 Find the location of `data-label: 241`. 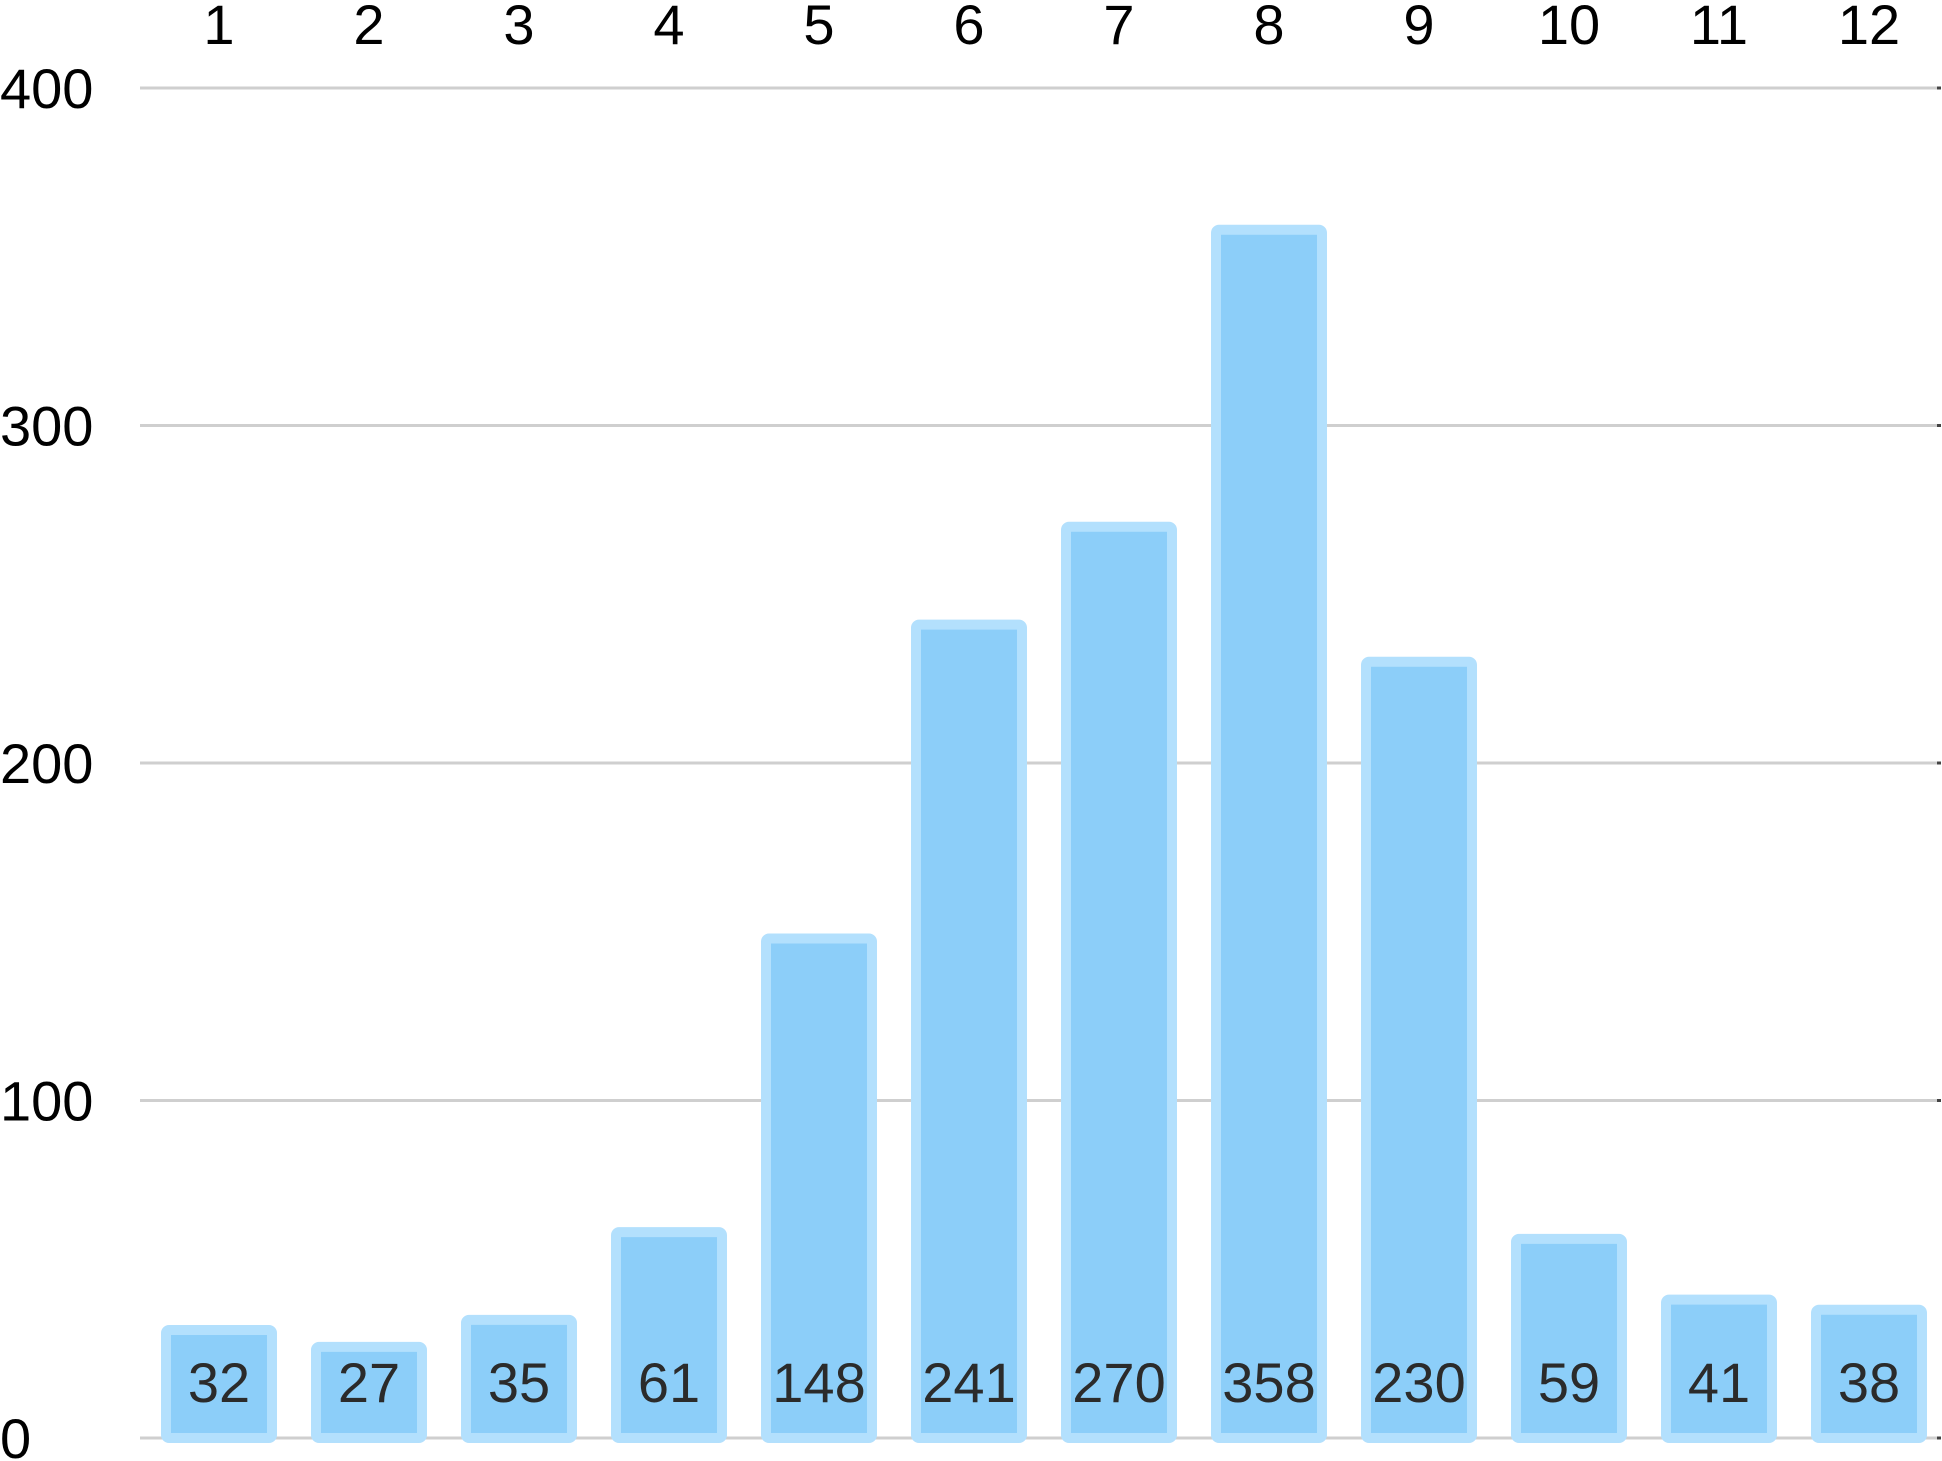

data-label: 241 is located at coordinates (968, 1382).